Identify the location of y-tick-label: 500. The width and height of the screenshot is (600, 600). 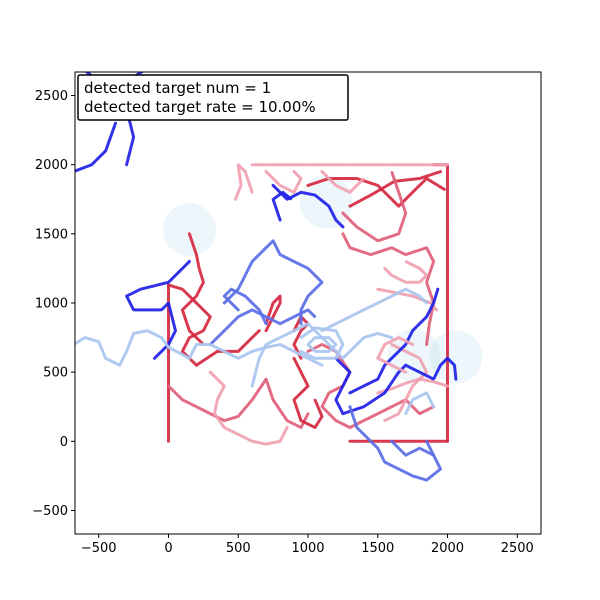
(55, 373).